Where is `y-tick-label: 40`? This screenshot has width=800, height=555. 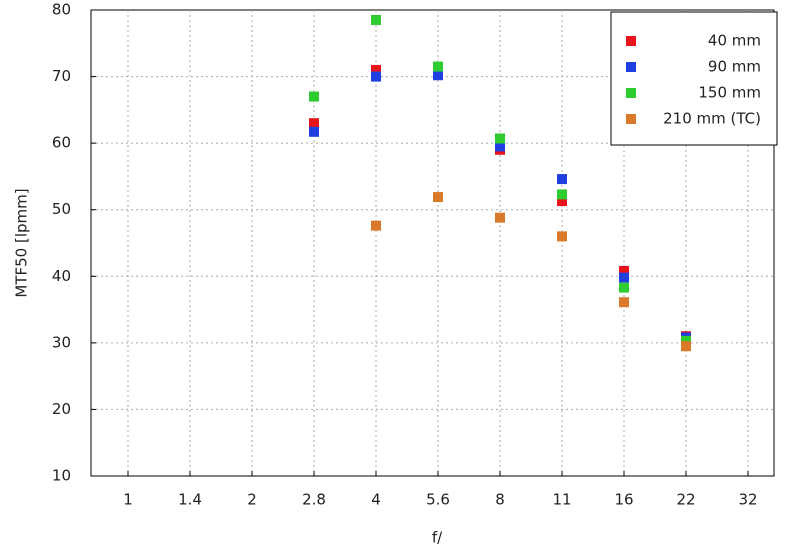
y-tick-label: 40 is located at coordinates (61, 276).